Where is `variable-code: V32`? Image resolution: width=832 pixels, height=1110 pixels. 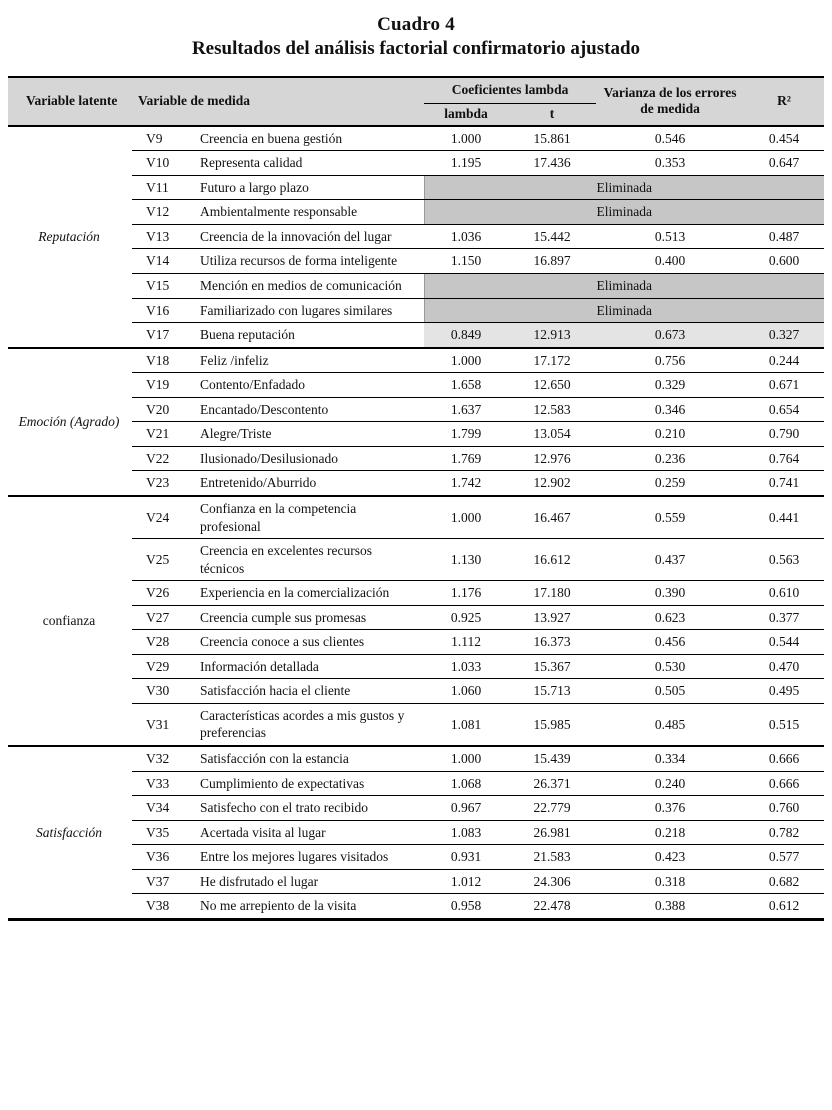
variable-code: V32 is located at coordinates (163, 758).